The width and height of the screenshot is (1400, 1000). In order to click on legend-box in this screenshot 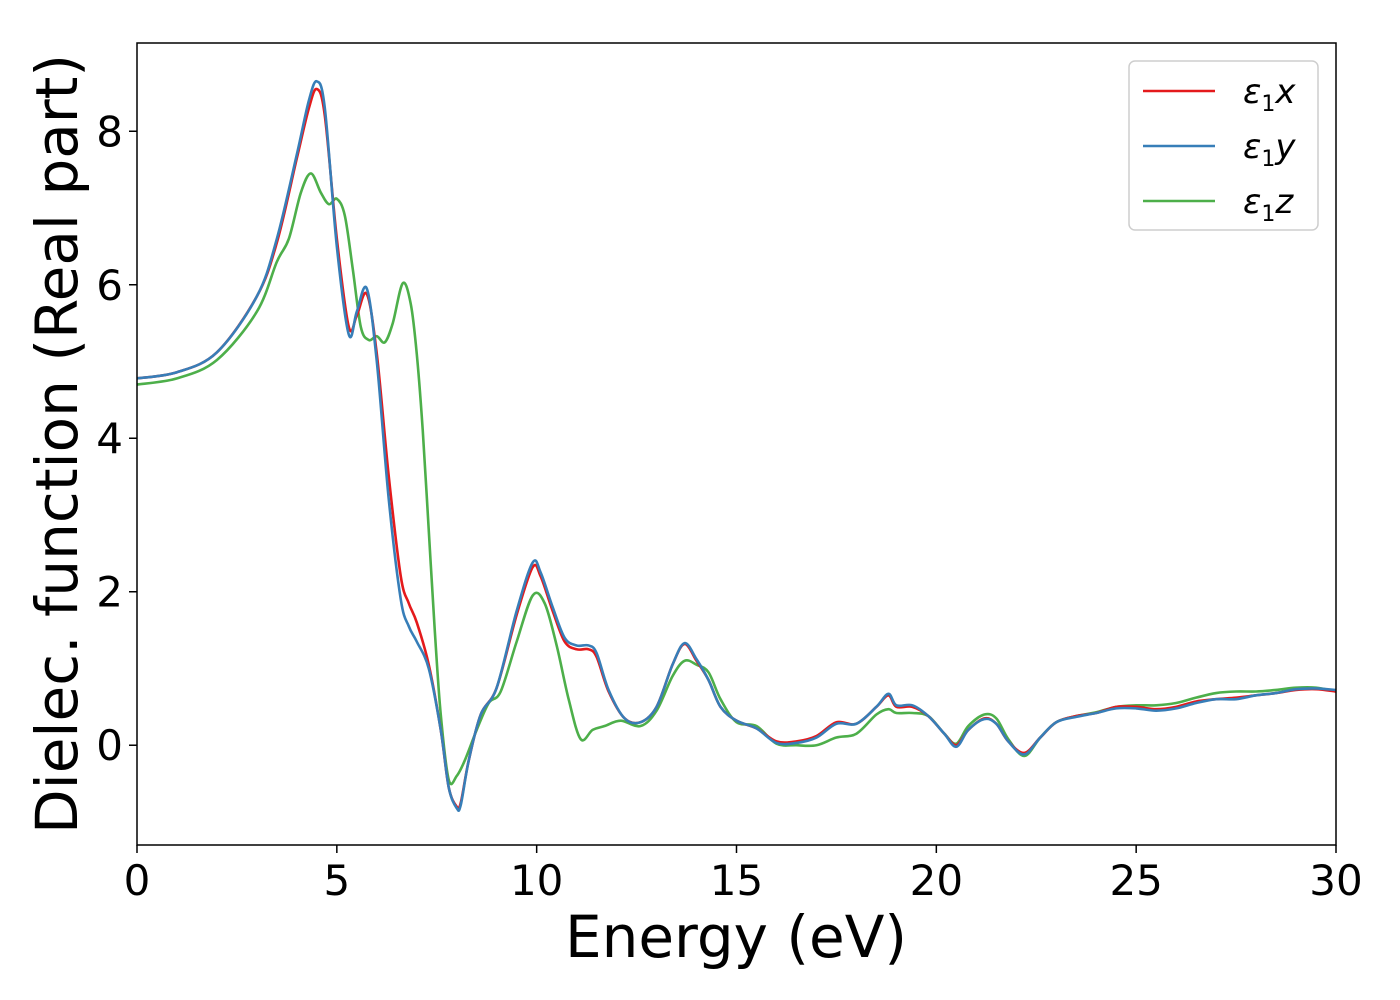, I will do `click(1223, 145)`.